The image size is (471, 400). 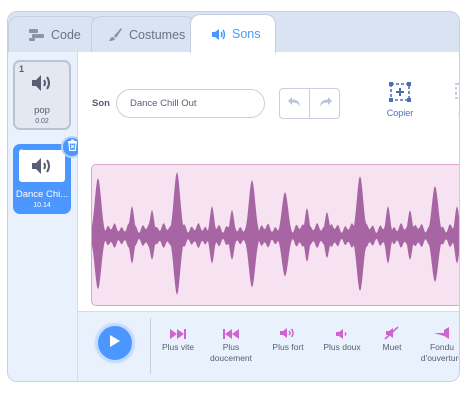 What do you see at coordinates (115, 34) in the screenshot?
I see `brush-icon` at bounding box center [115, 34].